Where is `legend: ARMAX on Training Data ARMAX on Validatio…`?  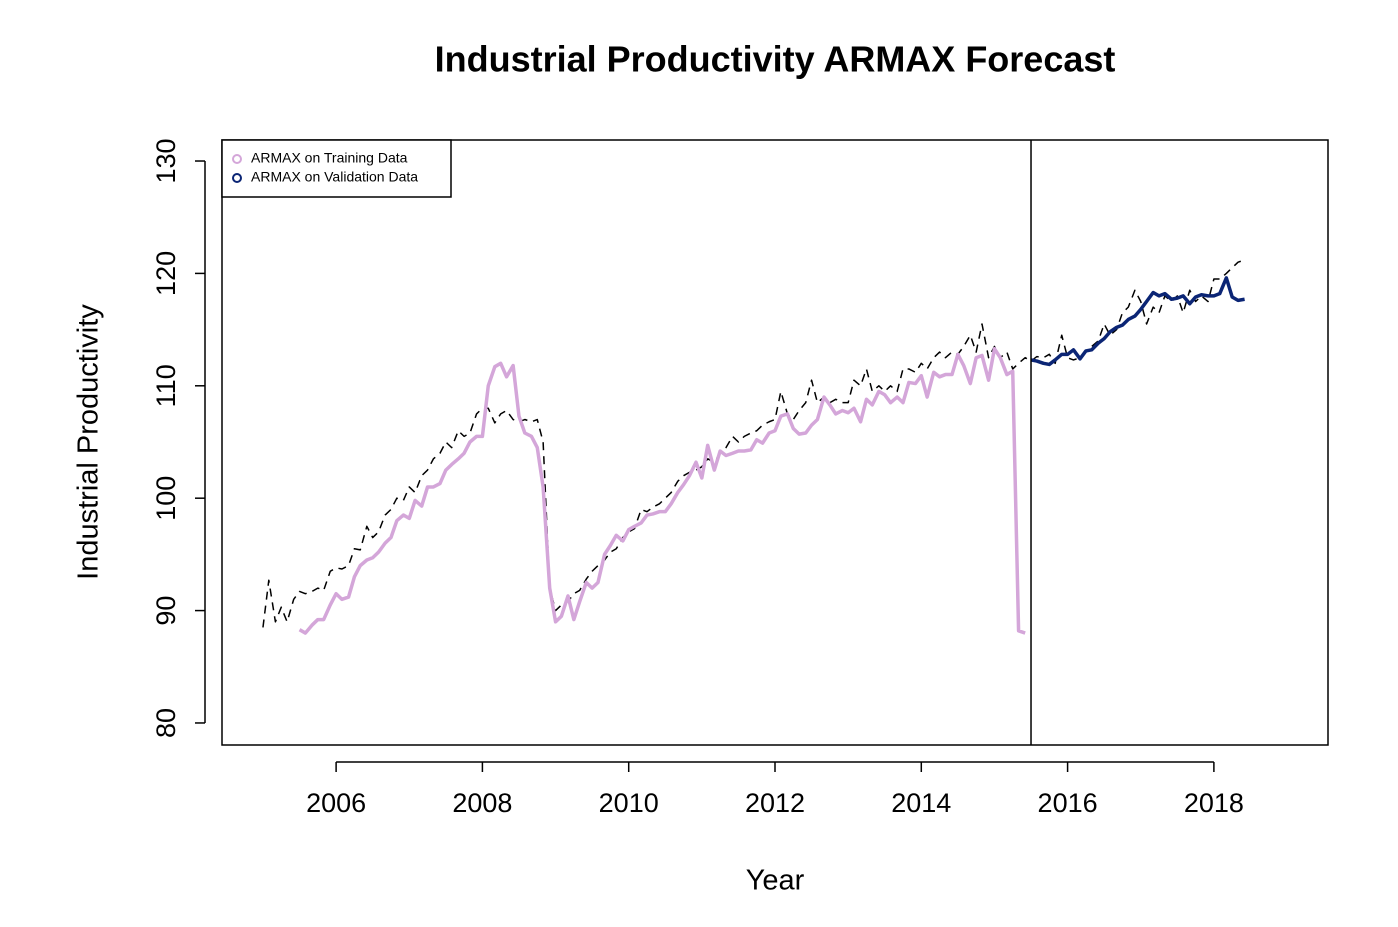 legend: ARMAX on Training Data ARMAX on Validatio… is located at coordinates (336, 168).